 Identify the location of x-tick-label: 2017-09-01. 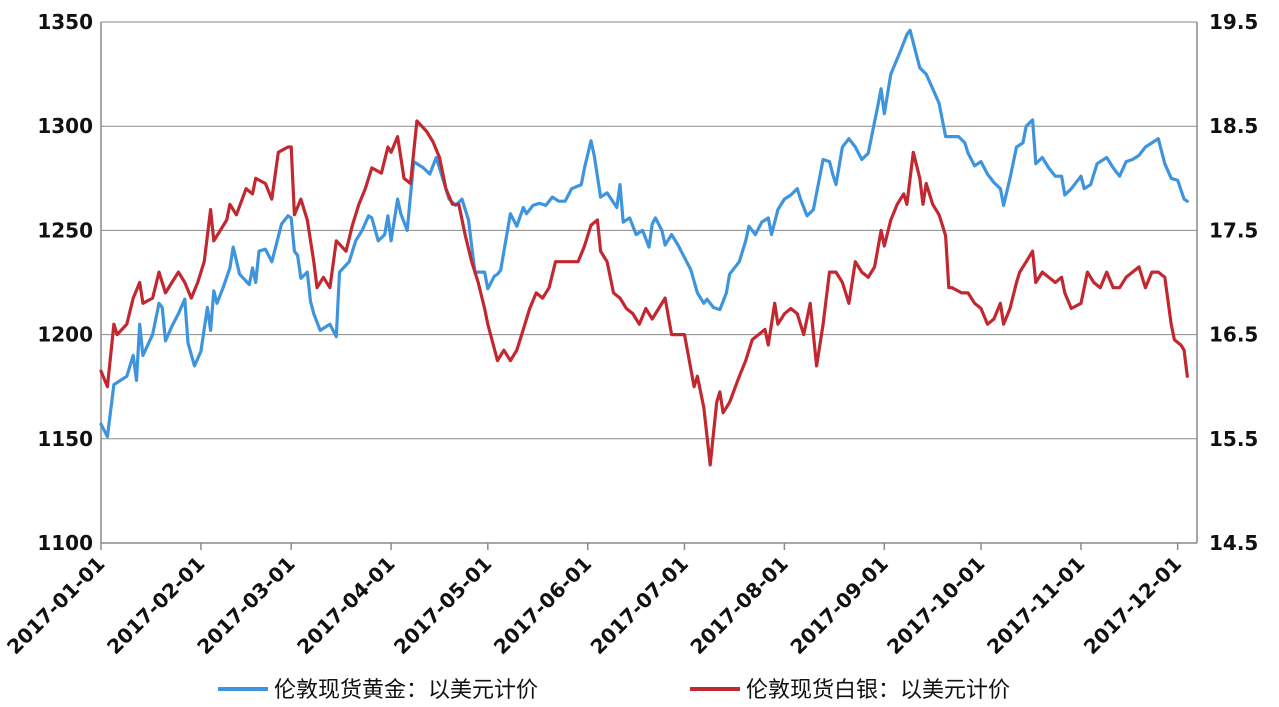
(838, 605).